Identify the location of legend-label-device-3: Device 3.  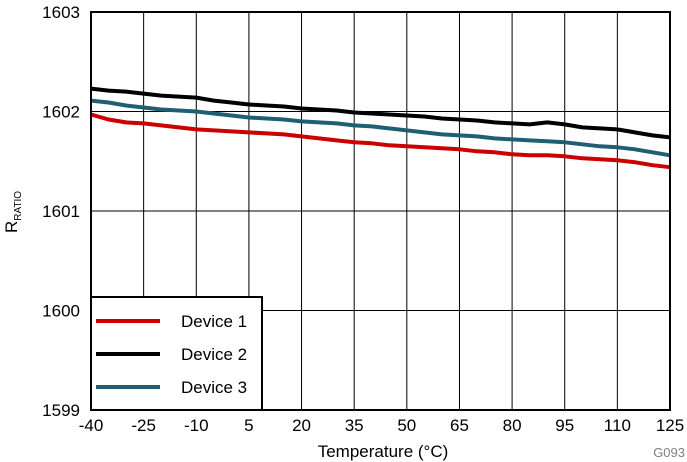
(214, 387).